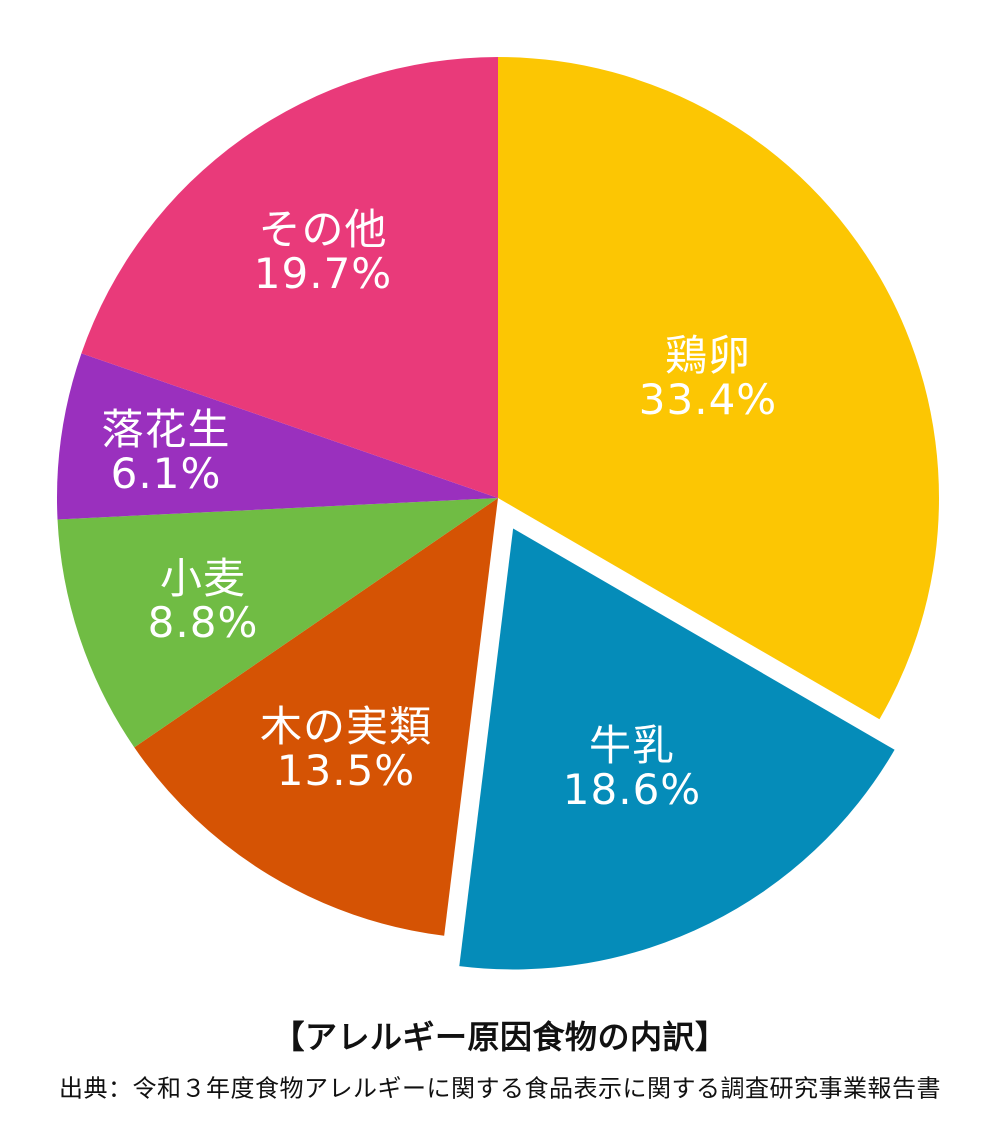 This screenshot has height=1144, width=1000. Describe the element at coordinates (500, 1088) in the screenshot. I see `source-caption: 出典：令和３年度食物アレルギーに関する食品表示に関する調査研究事業報告書` at that location.